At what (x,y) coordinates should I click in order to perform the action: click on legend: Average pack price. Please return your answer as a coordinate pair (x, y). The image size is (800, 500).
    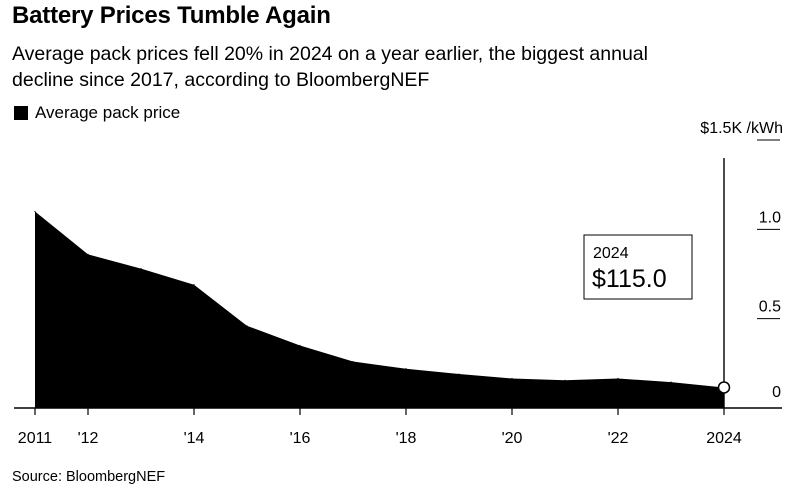
    Looking at the image, I should click on (96, 113).